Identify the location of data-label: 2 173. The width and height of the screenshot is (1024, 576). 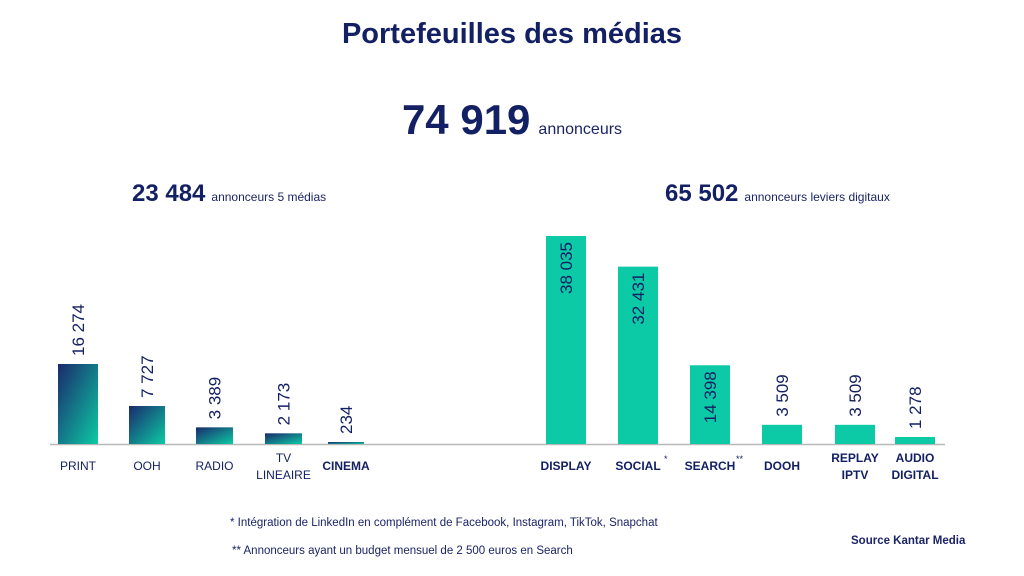
(284, 404).